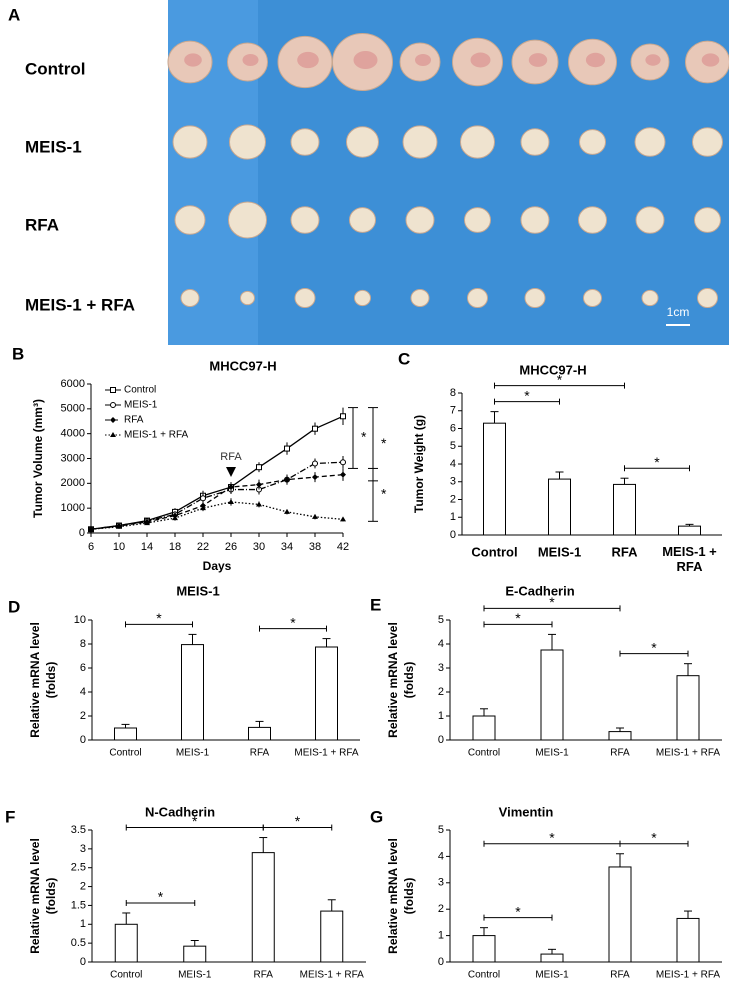  Describe the element at coordinates (73, 483) in the screenshot. I see `y-tick-label: 2000` at that location.